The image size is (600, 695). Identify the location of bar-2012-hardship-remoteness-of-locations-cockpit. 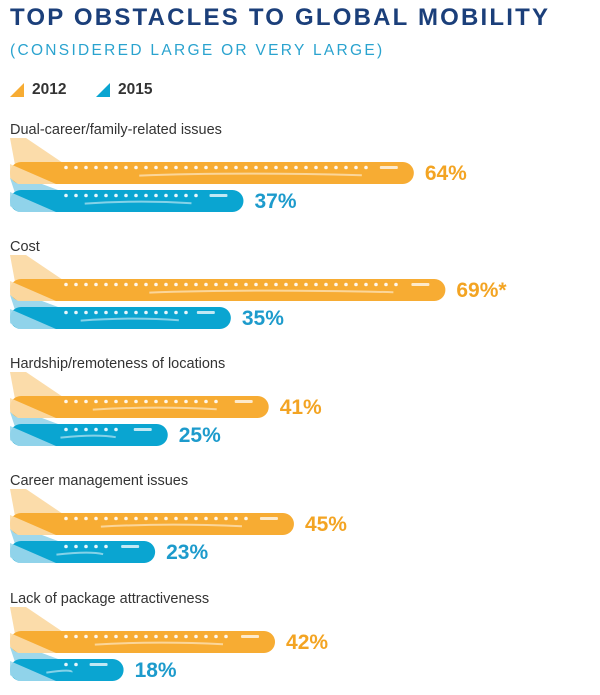
(243, 401).